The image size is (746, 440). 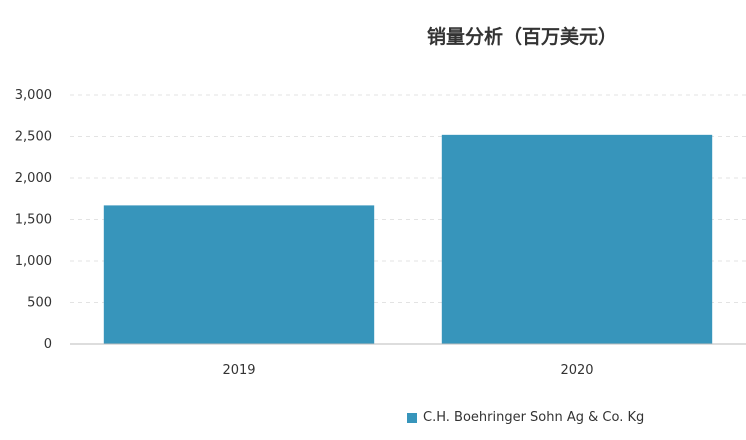 I want to click on x-tick-label: 2020, so click(x=576, y=370).